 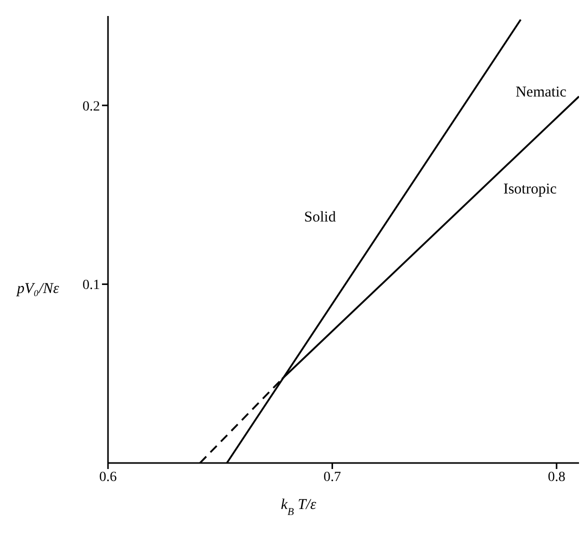 What do you see at coordinates (38, 289) in the screenshot?
I see `y-axis-title: pV₀/Nε` at bounding box center [38, 289].